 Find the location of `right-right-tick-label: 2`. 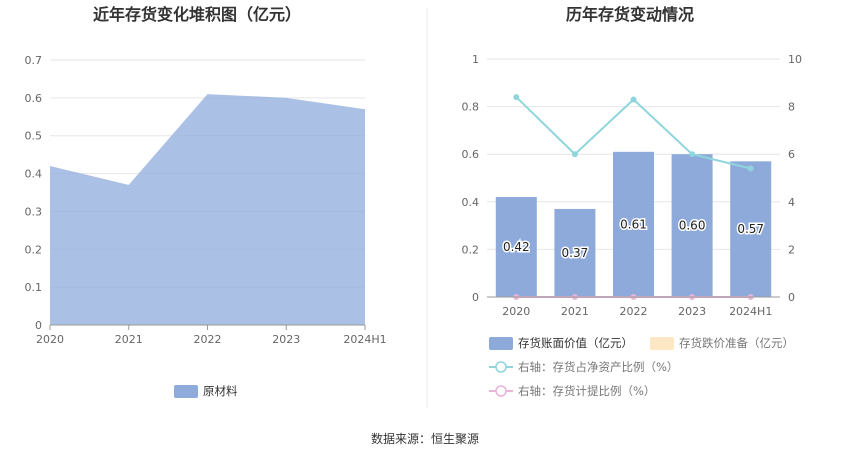

right-right-tick-label: 2 is located at coordinates (791, 249).